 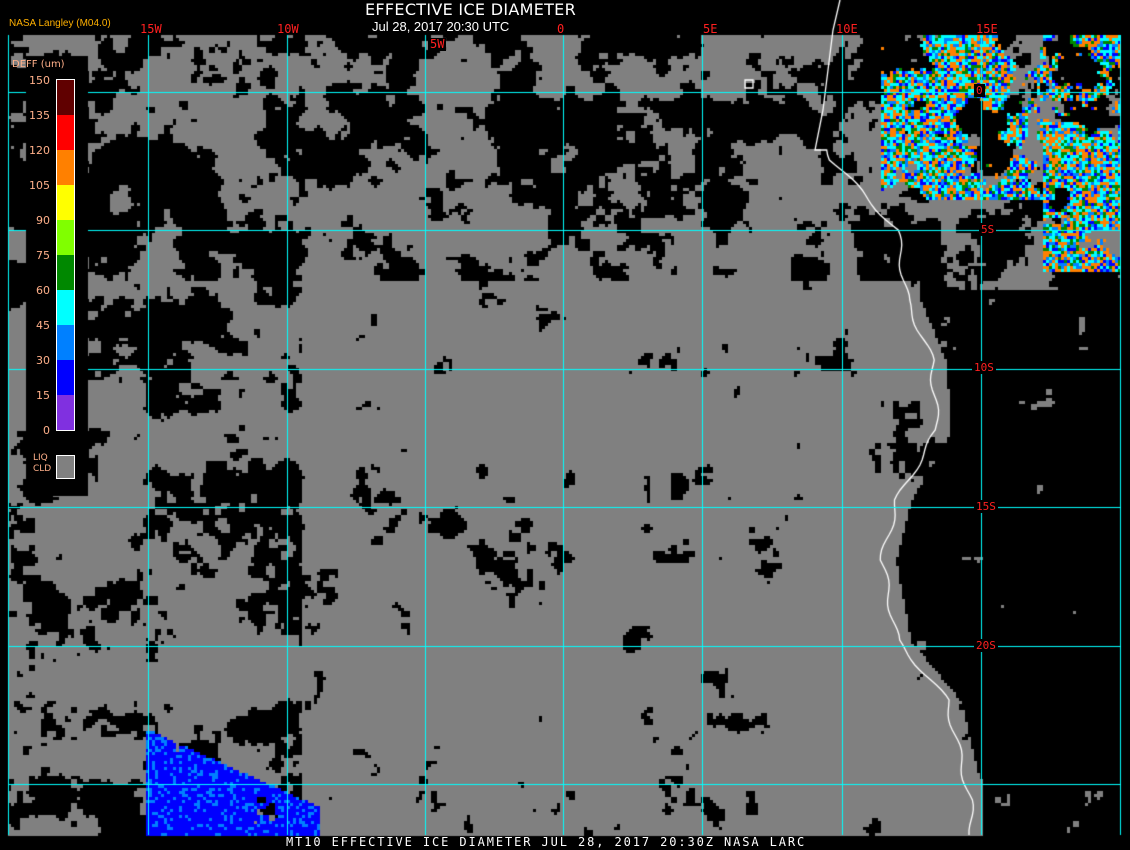 I want to click on lon-label-0: 0, so click(x=561, y=29).